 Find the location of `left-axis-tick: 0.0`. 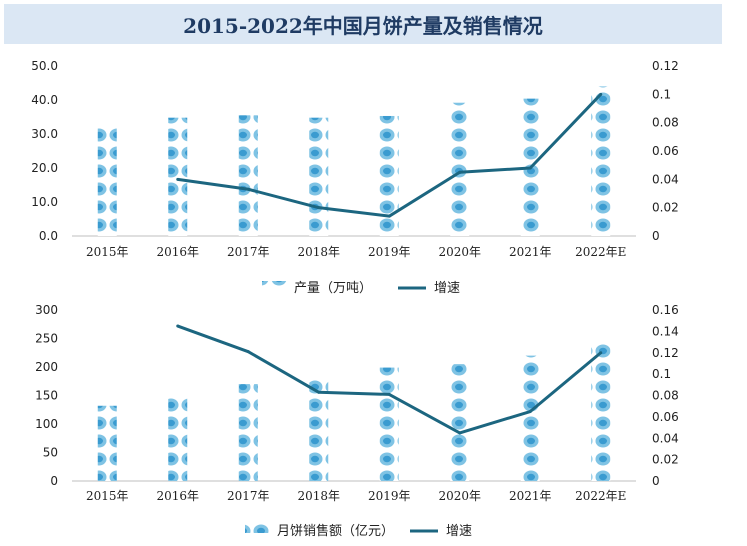

left-axis-tick: 0.0 is located at coordinates (48, 236).